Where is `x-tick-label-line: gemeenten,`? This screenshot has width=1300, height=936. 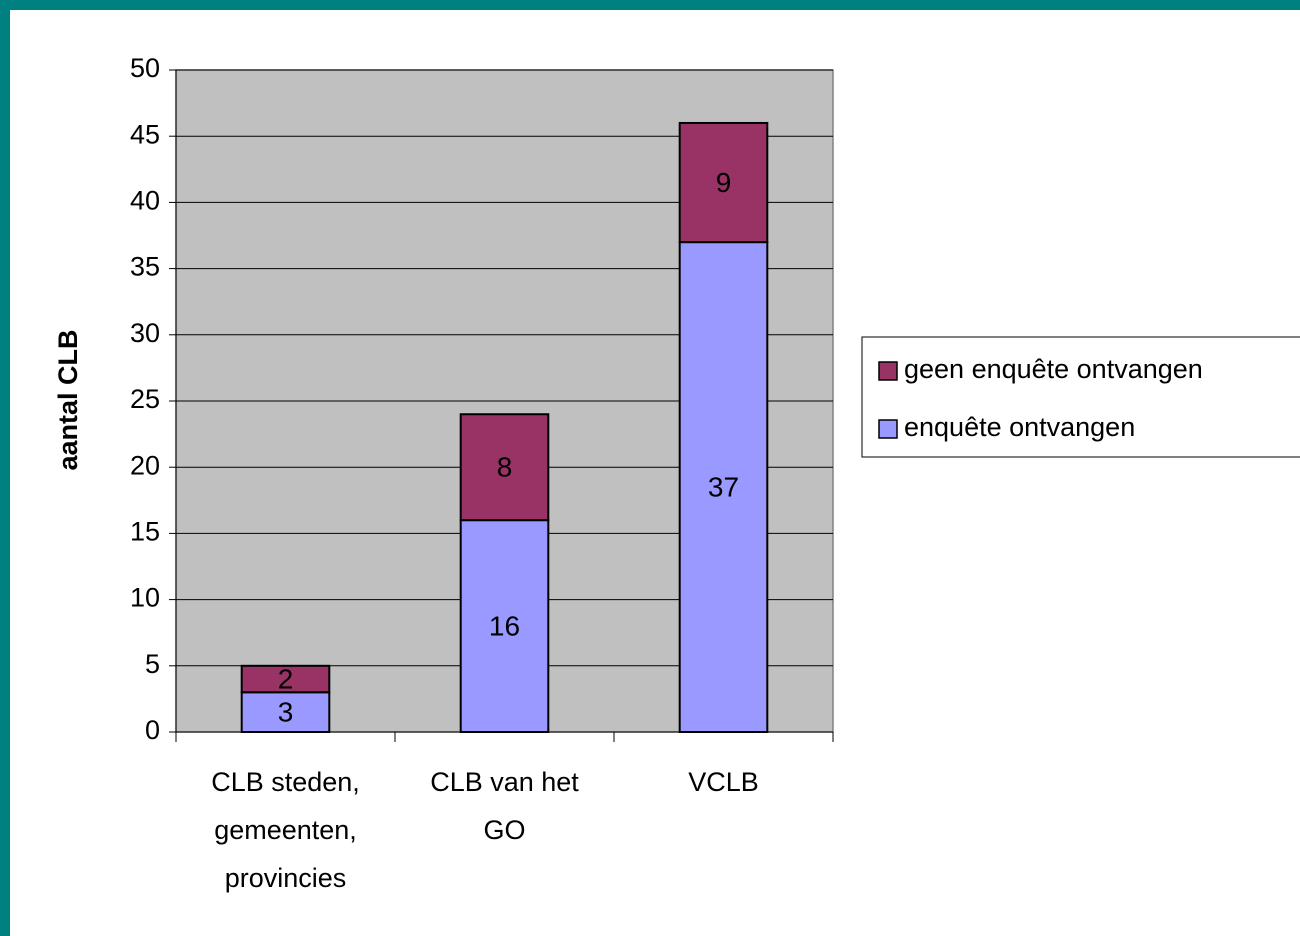 x-tick-label-line: gemeenten, is located at coordinates (285, 830).